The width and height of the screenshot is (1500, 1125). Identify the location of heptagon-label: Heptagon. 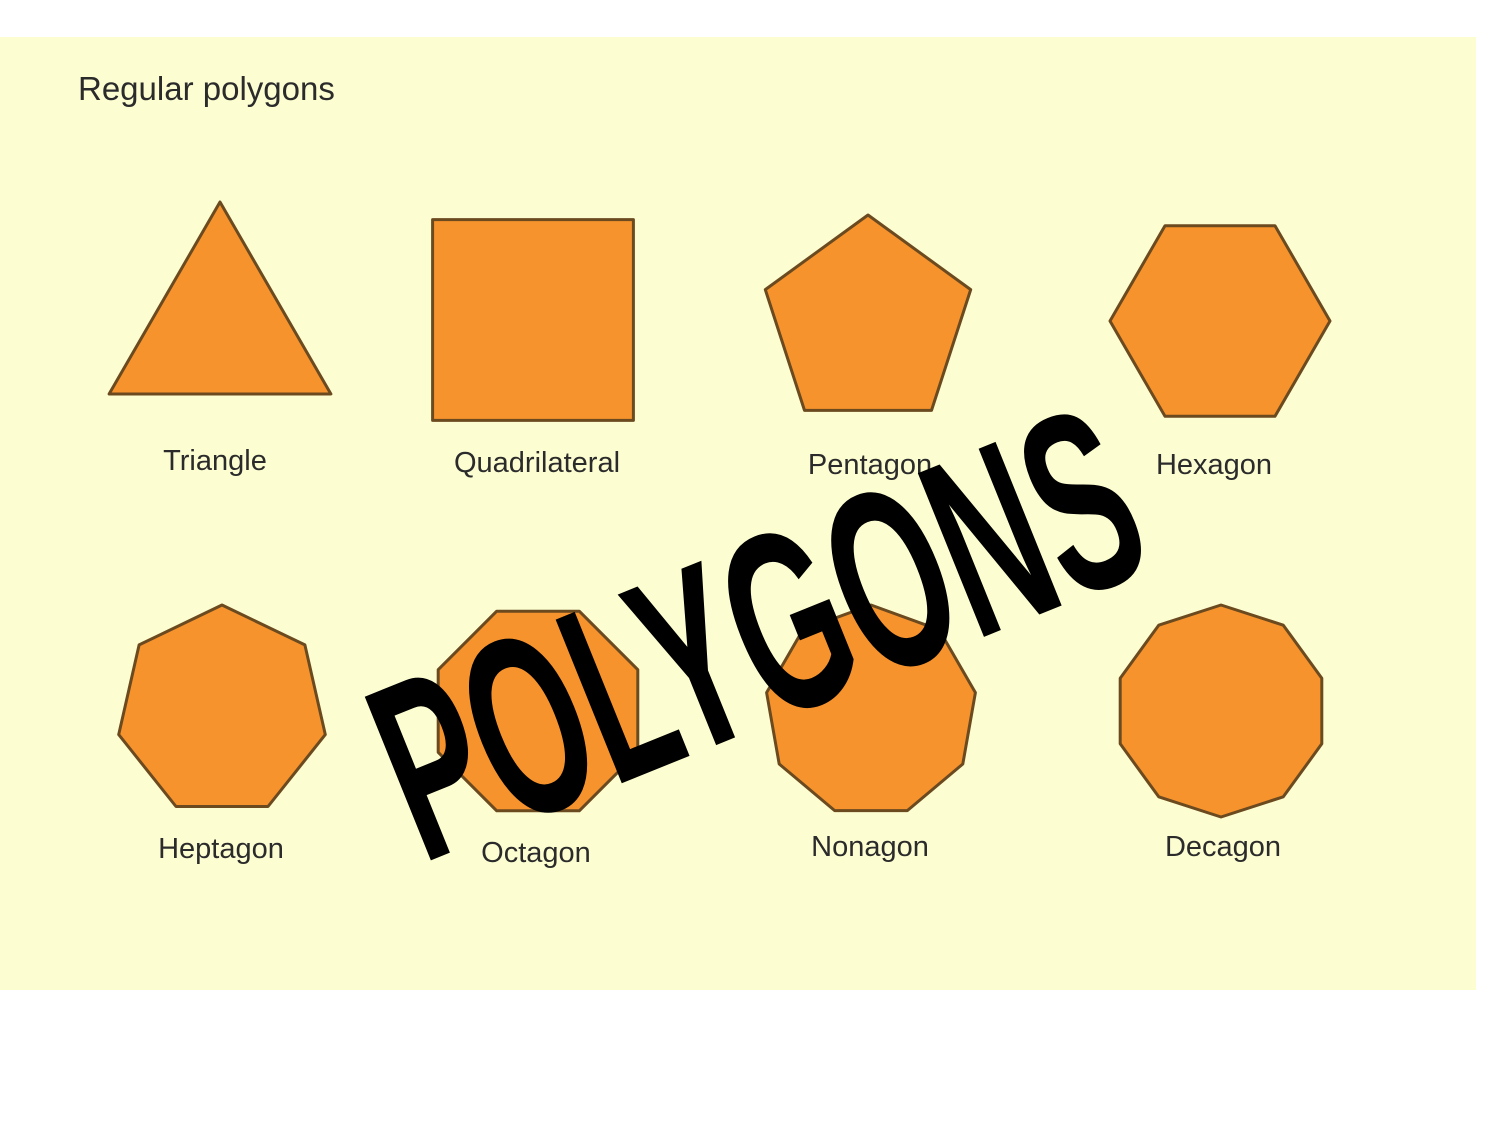
(221, 849).